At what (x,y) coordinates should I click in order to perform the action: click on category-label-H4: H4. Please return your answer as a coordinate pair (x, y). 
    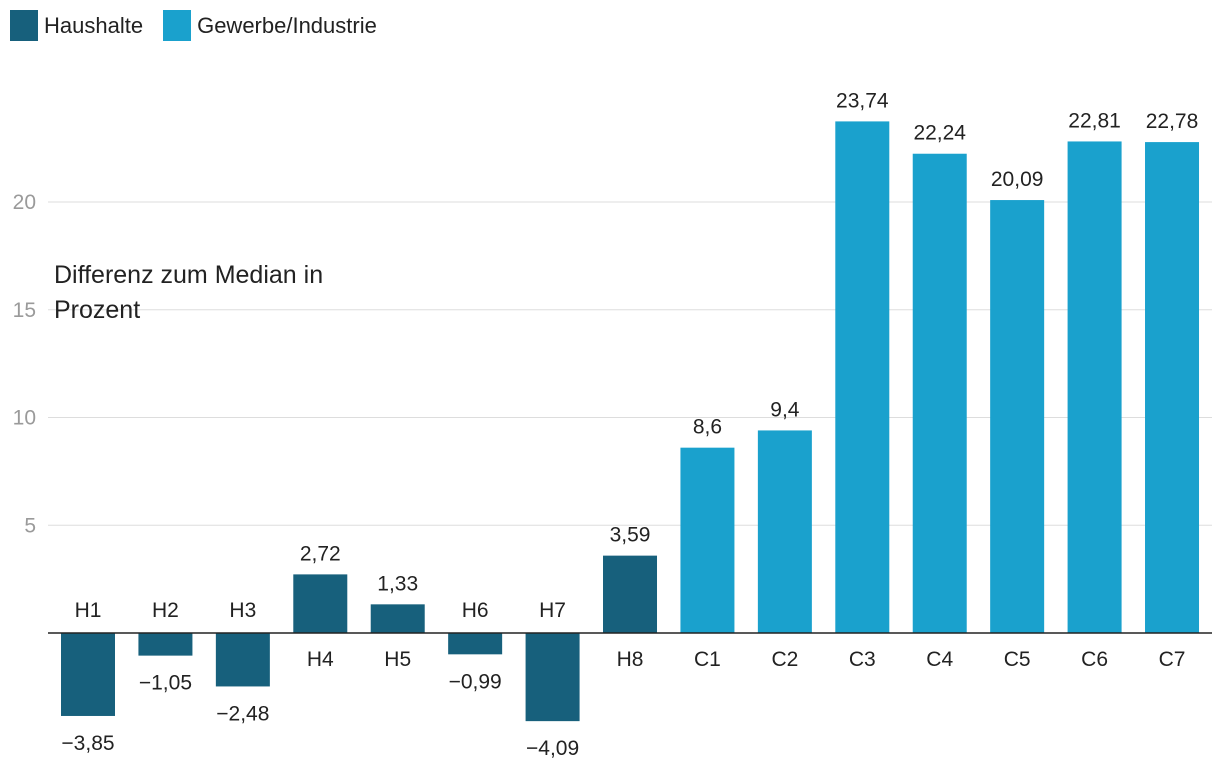
    Looking at the image, I should click on (320, 659).